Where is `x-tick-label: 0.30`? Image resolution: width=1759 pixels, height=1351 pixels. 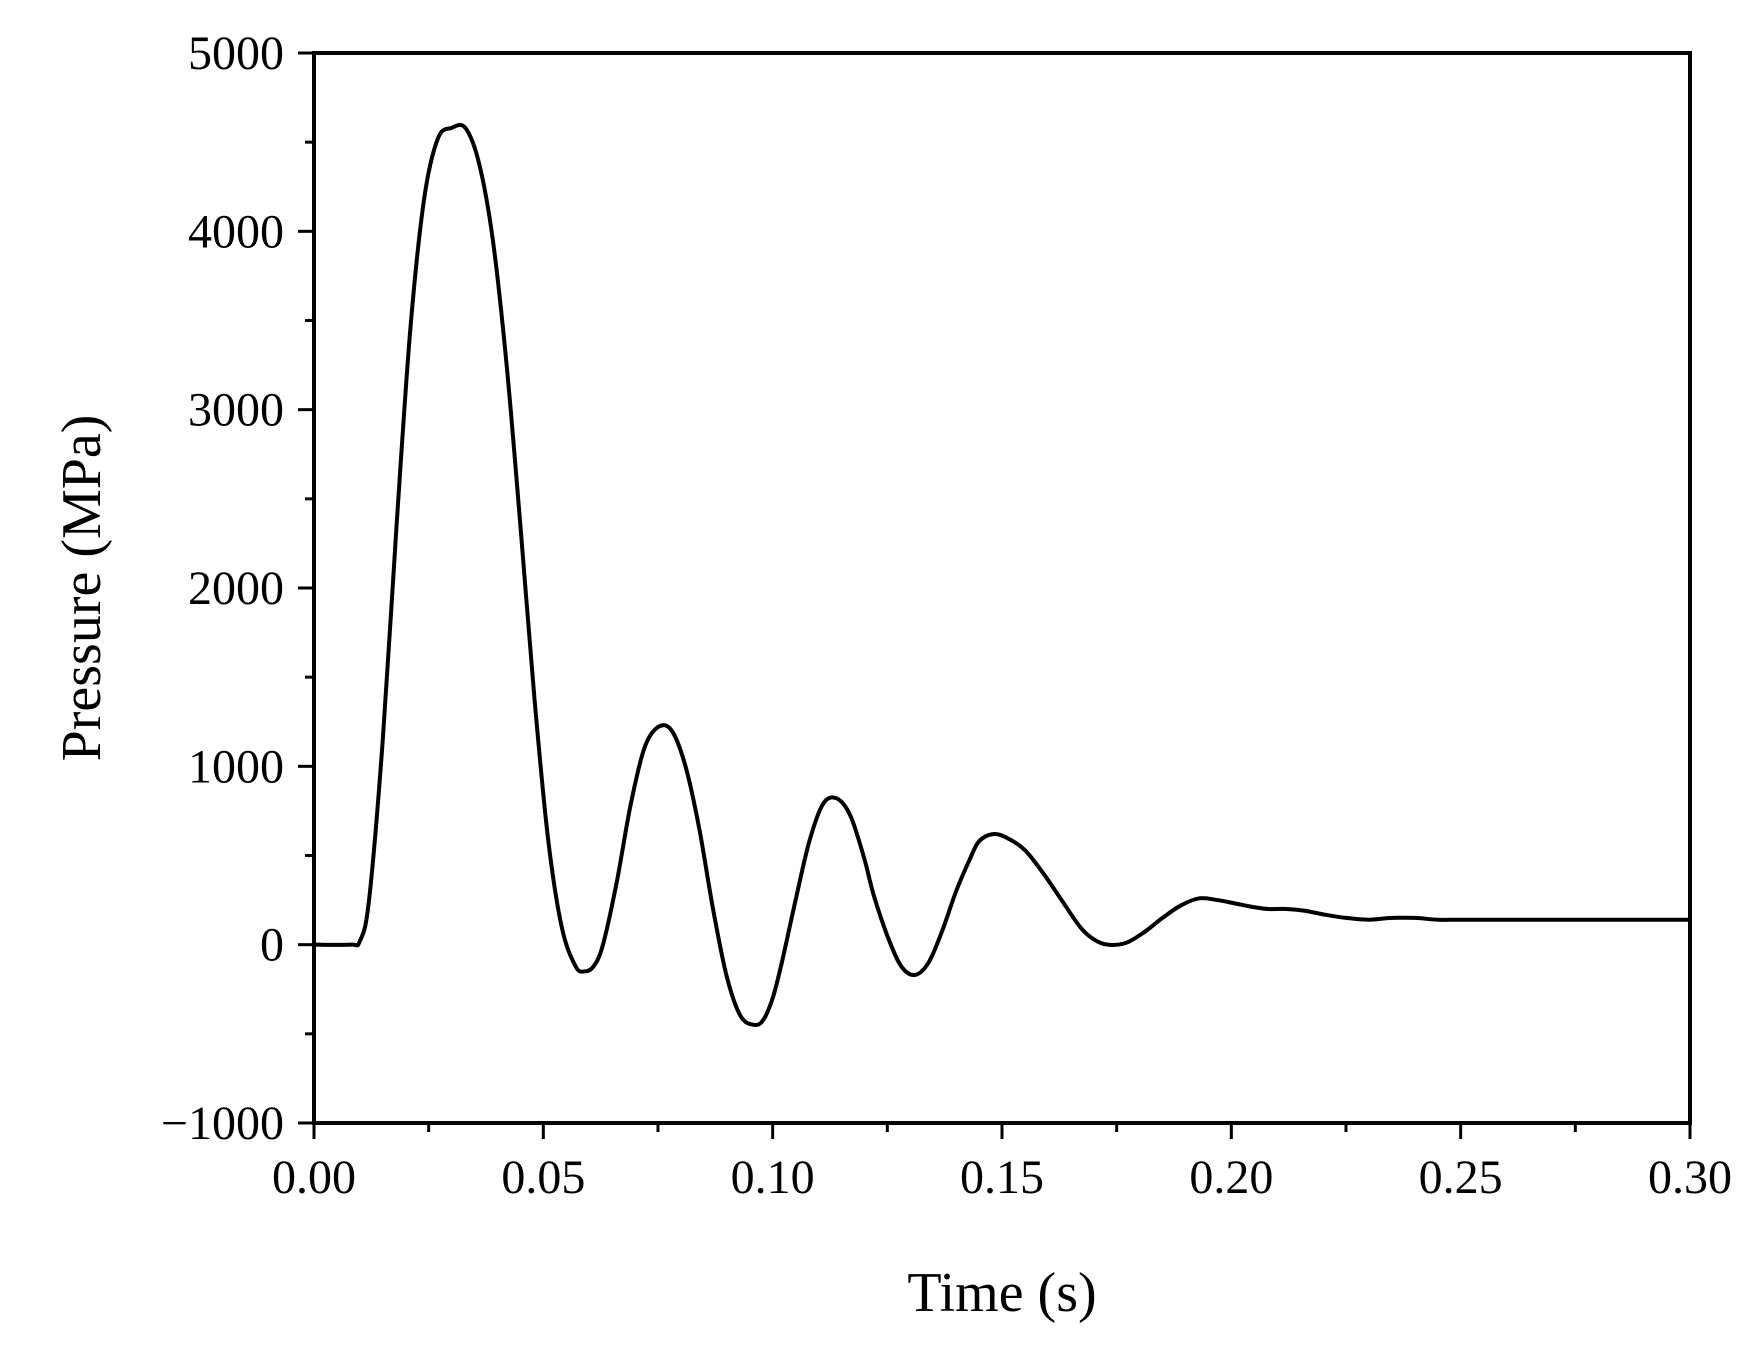
x-tick-label: 0.30 is located at coordinates (1690, 1177).